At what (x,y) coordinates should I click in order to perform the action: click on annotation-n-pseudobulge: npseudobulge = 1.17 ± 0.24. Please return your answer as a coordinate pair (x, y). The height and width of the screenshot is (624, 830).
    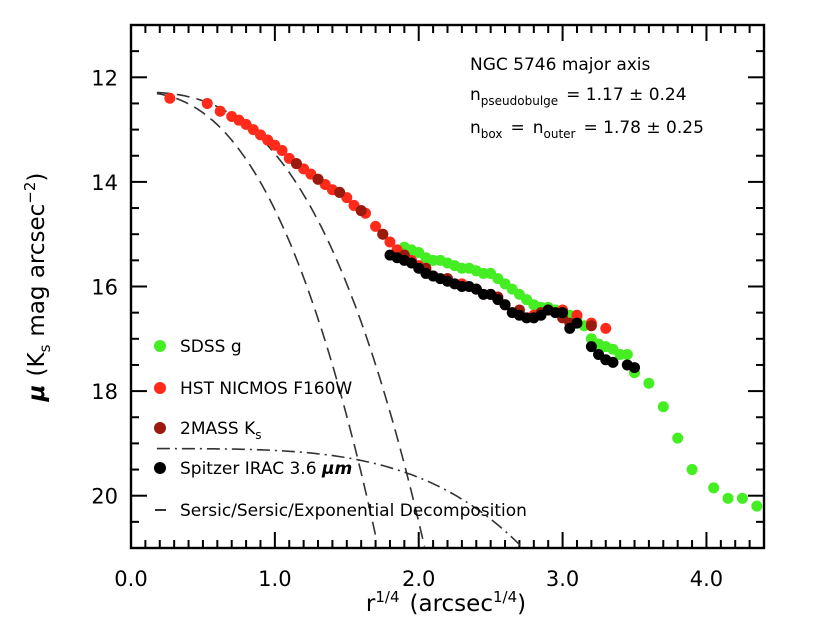
    Looking at the image, I should click on (578, 96).